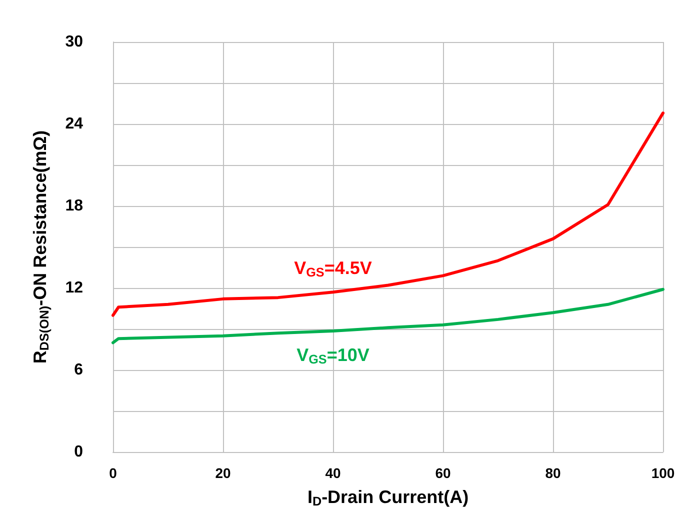  I want to click on y-tick-label: 18, so click(74, 206).